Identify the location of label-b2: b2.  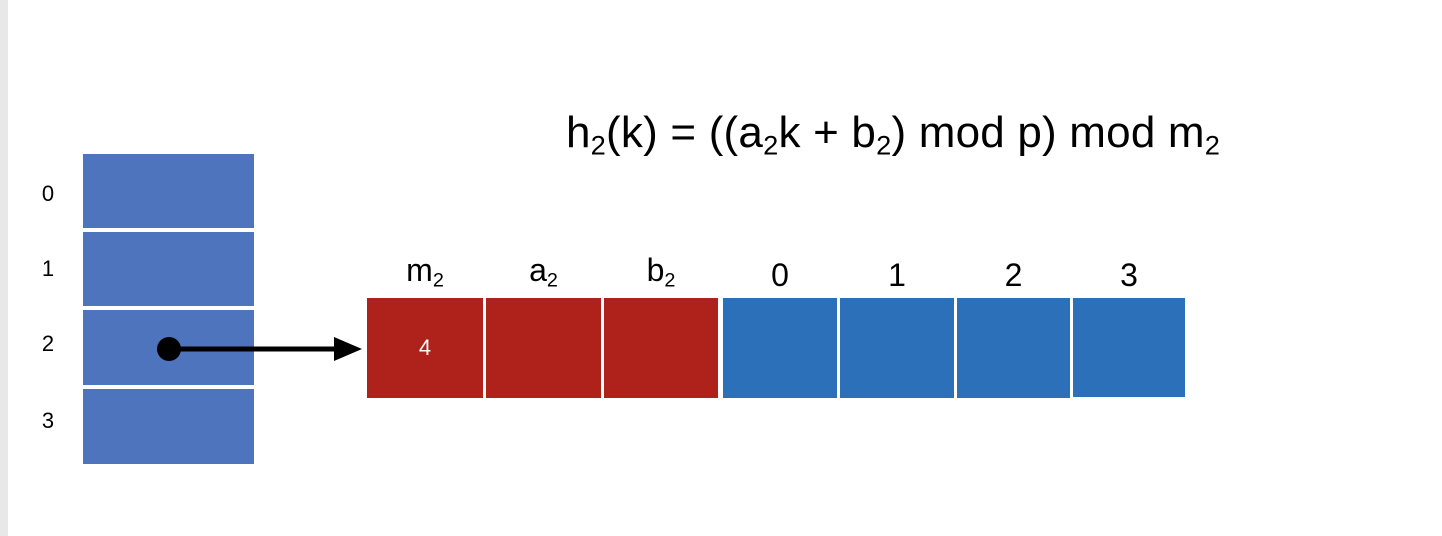
(661, 270).